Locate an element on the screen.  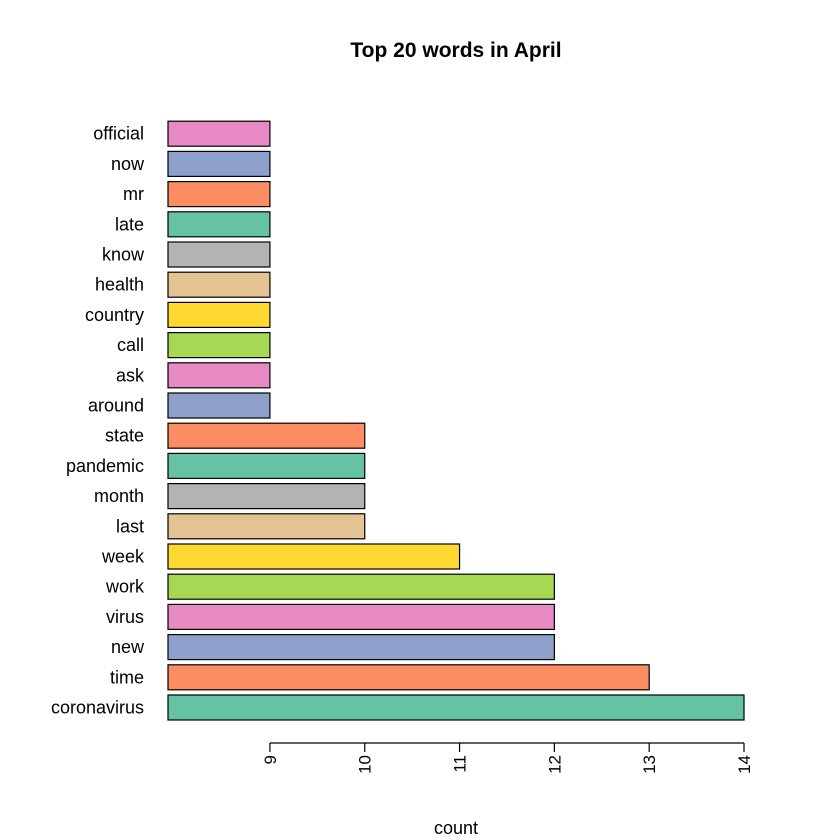
bar-country is located at coordinates (219, 314).